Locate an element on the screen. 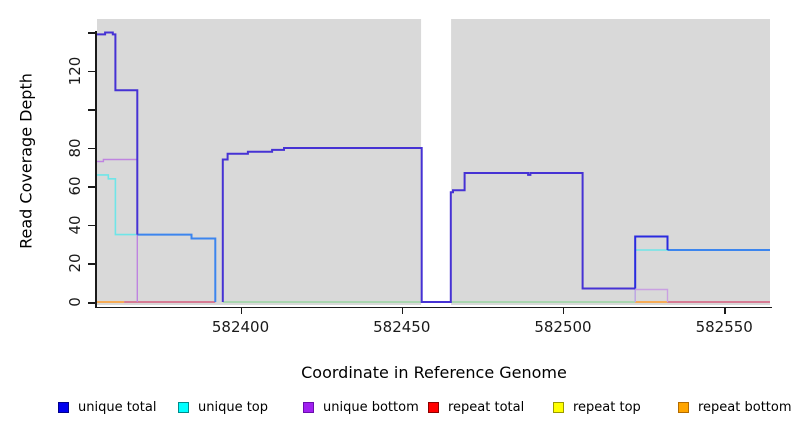 The image size is (792, 432). legend-item-repeat-bottom: repeat bottom is located at coordinates (735, 407).